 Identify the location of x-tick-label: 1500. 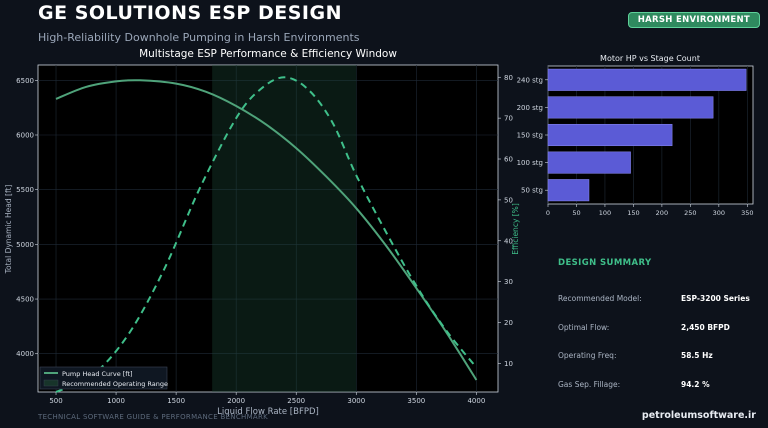
(176, 401).